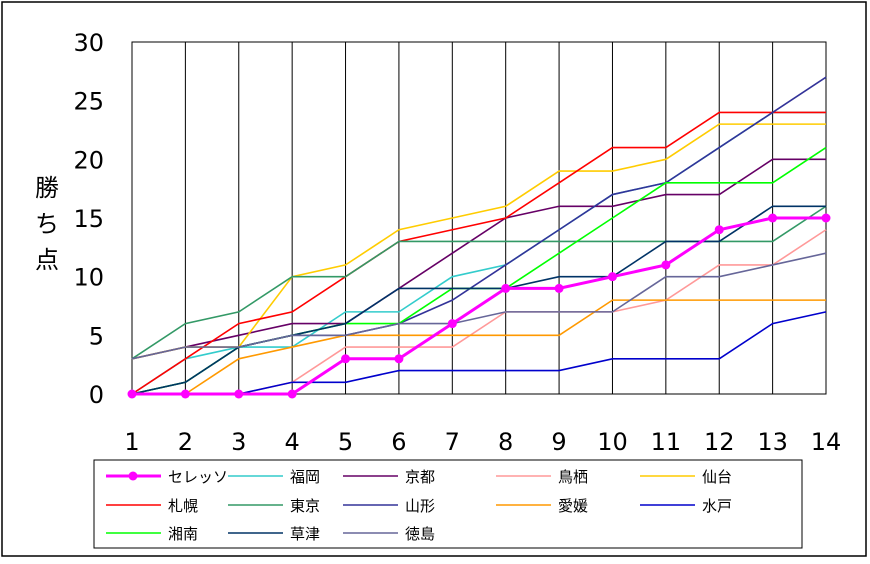 This screenshot has height=564, width=870. I want to click on legend-label: 京都, so click(420, 477).